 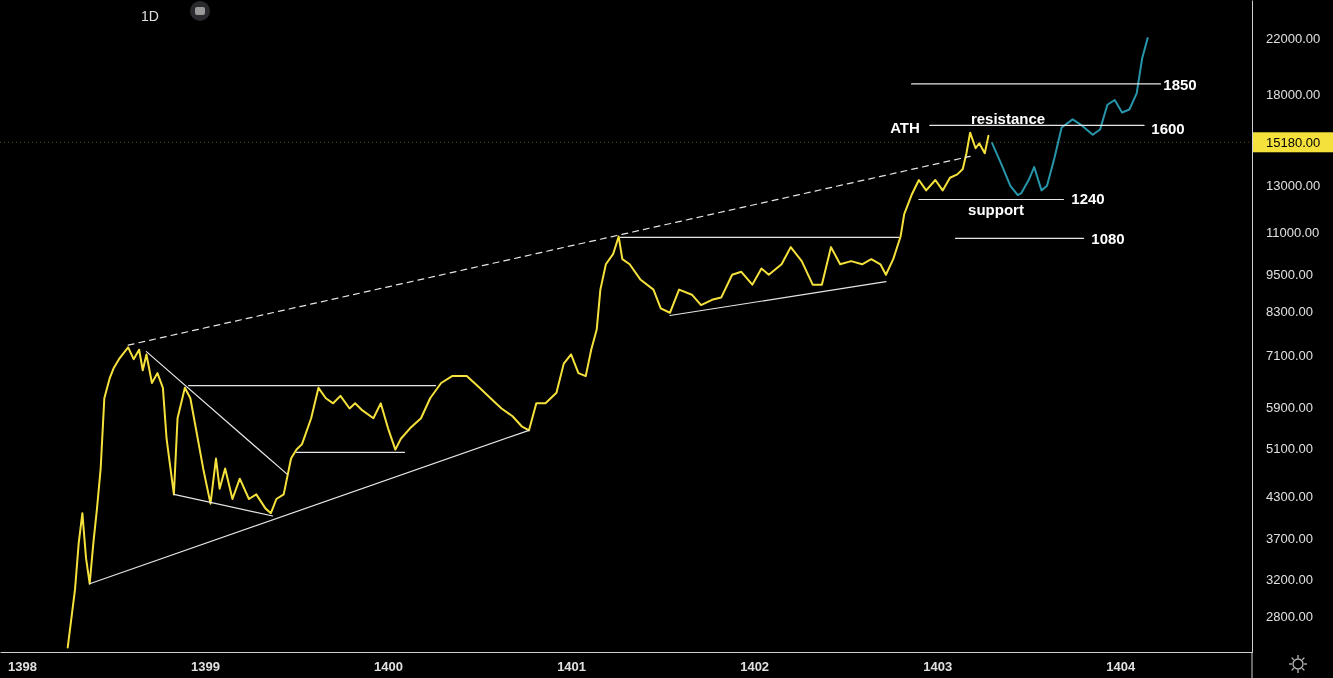 I want to click on x-tick-label: 1404, so click(x=1121, y=667).